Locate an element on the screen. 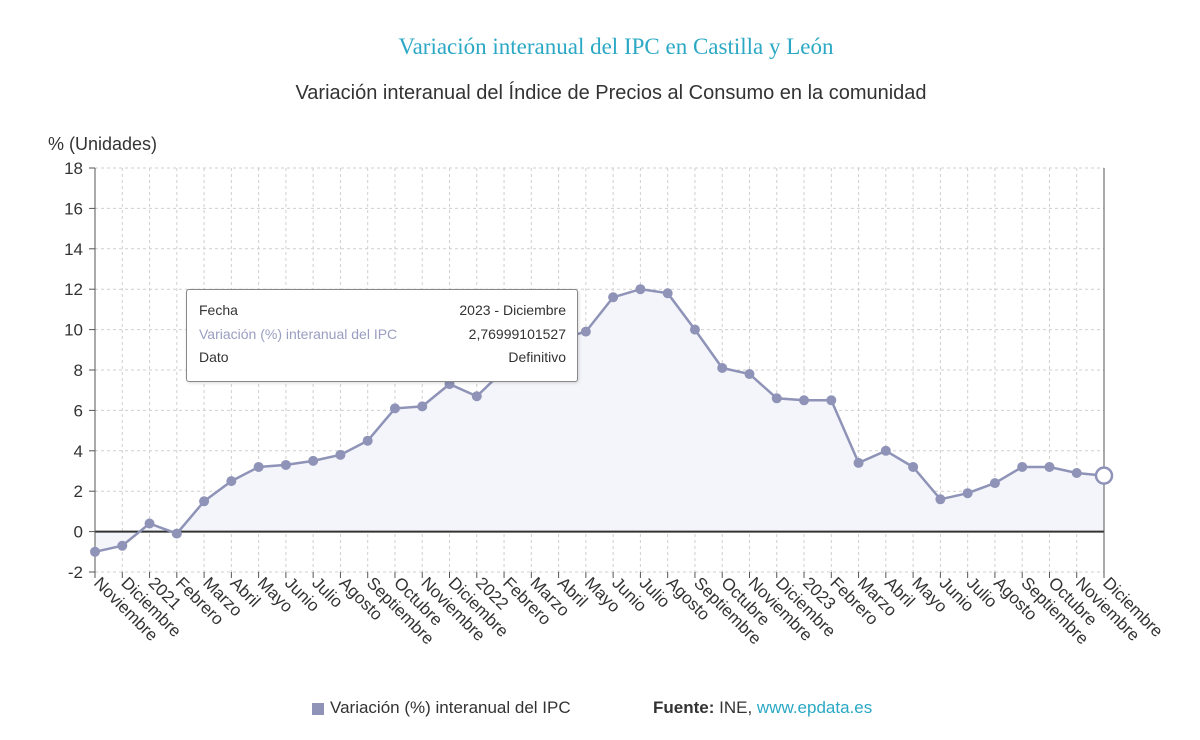 This screenshot has width=1200, height=740. y-tick-label: 12 is located at coordinates (73, 289).